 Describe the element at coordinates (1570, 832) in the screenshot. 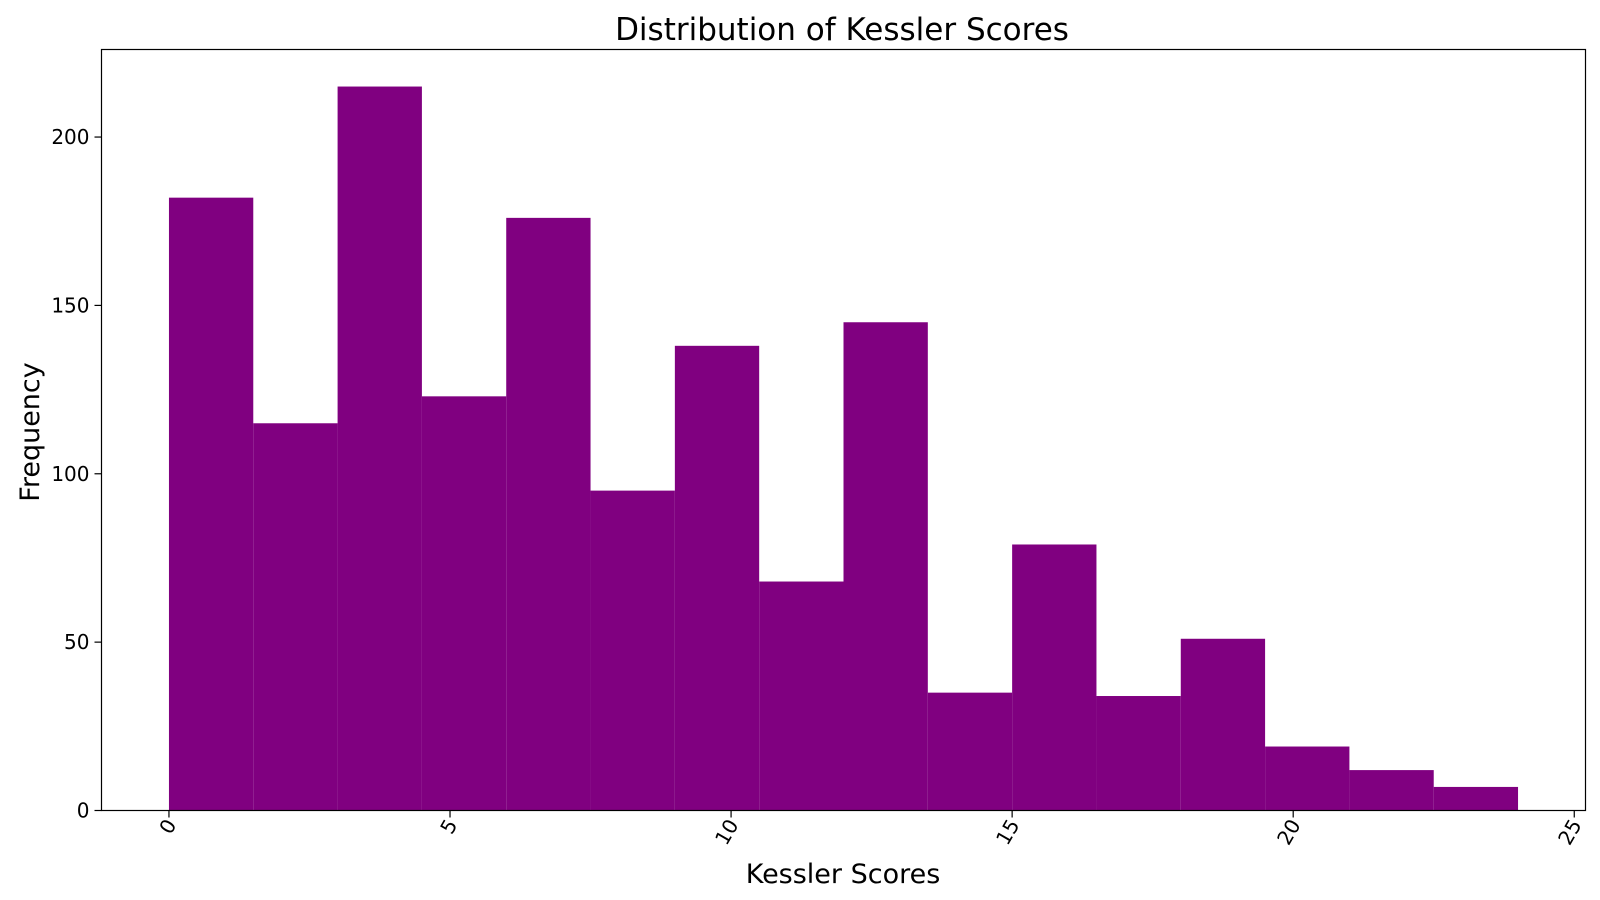

I see `x-tick-label: 25` at that location.